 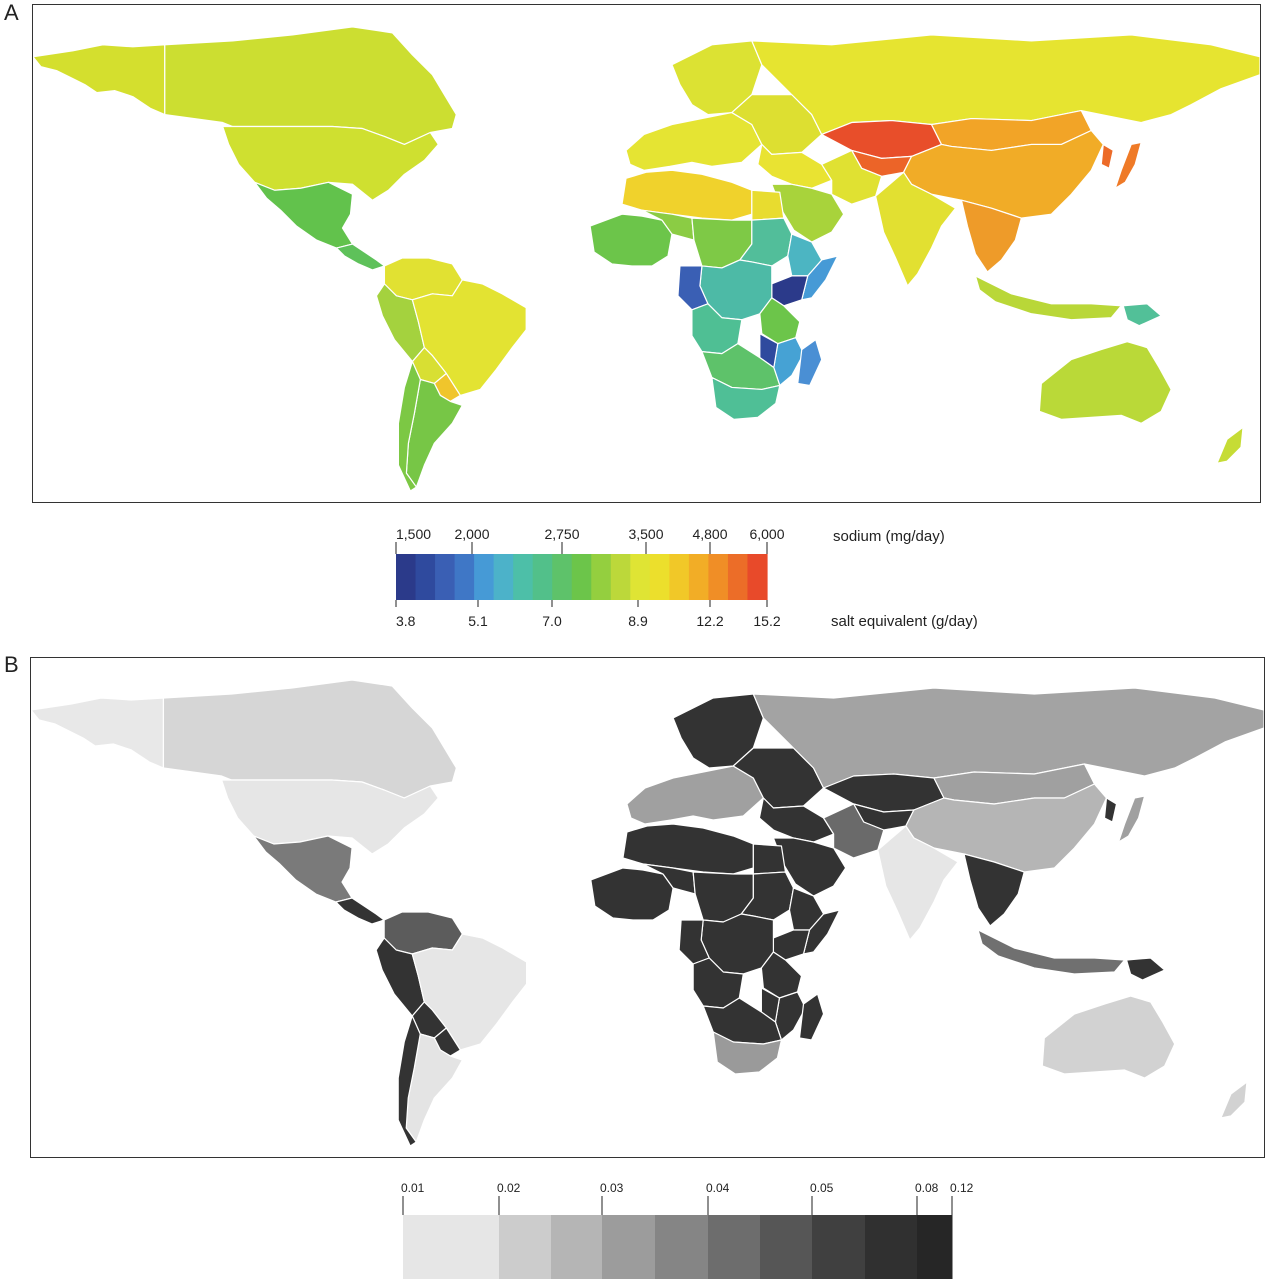 What do you see at coordinates (11, 12) in the screenshot?
I see `panel-a-letter: A` at bounding box center [11, 12].